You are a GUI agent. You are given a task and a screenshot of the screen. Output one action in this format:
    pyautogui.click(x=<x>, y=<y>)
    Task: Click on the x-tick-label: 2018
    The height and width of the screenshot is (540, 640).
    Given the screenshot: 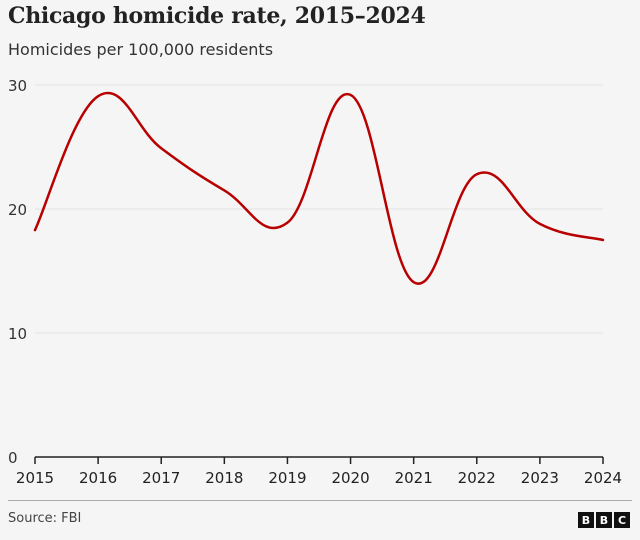 What is the action you would take?
    pyautogui.click(x=224, y=478)
    